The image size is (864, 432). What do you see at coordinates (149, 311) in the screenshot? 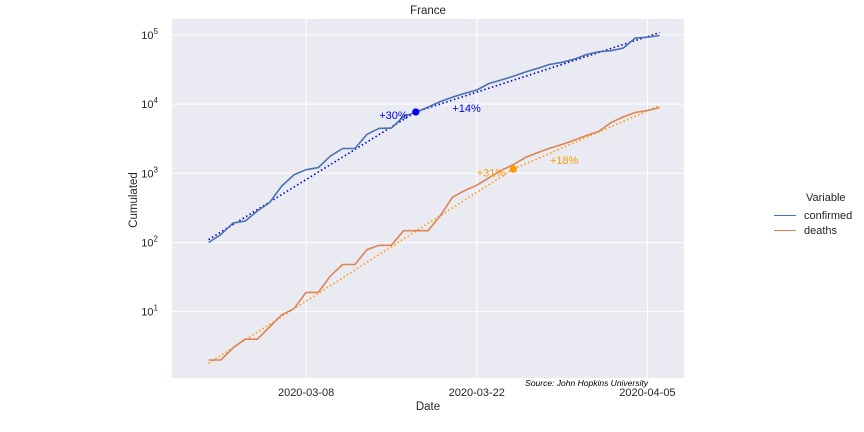
I see `y-tick-label: 10¹` at bounding box center [149, 311].